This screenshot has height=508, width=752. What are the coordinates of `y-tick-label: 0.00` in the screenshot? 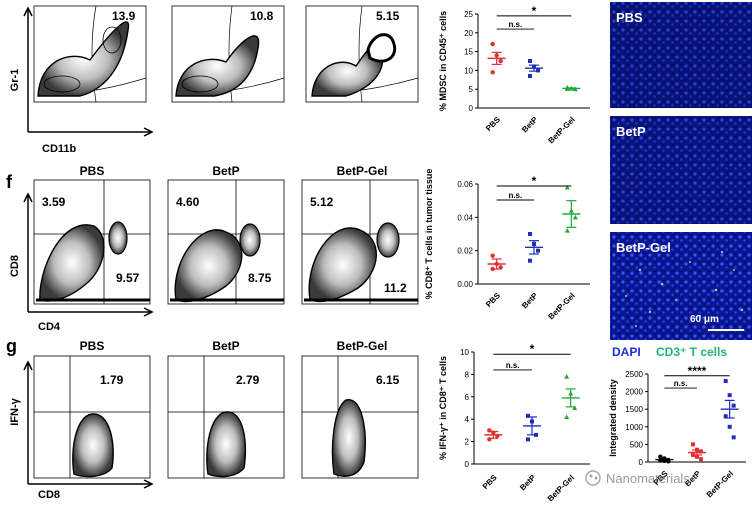 It's located at (465, 284).